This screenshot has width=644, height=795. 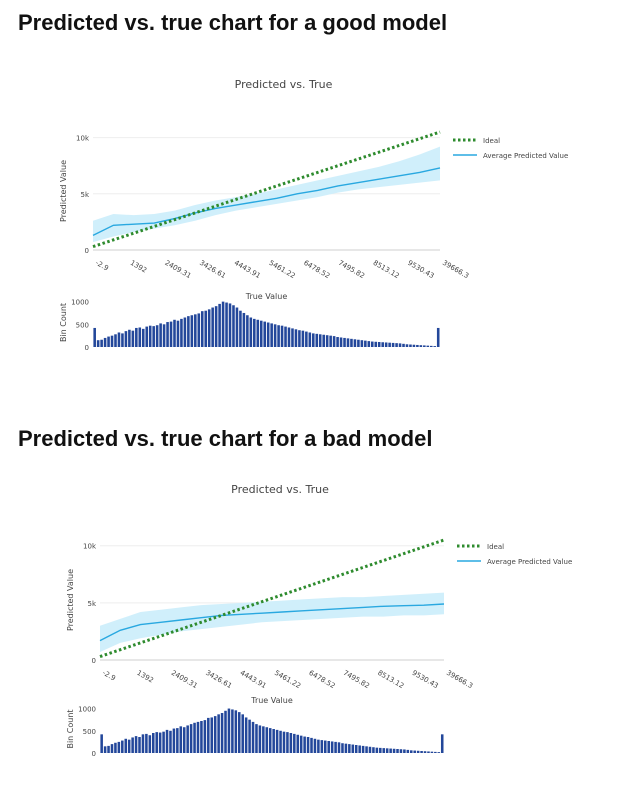 What do you see at coordinates (491, 141) in the screenshot?
I see `legend-label-ideal: Ideal` at bounding box center [491, 141].